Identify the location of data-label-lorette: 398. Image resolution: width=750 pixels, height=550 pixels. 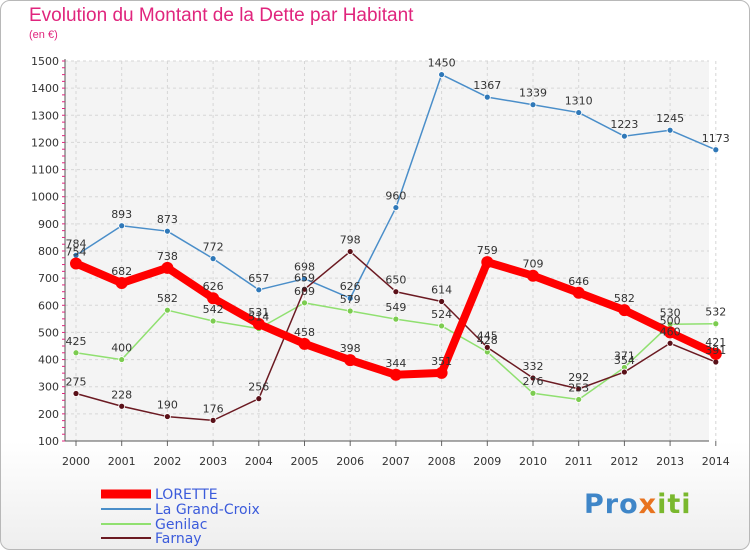
(350, 348).